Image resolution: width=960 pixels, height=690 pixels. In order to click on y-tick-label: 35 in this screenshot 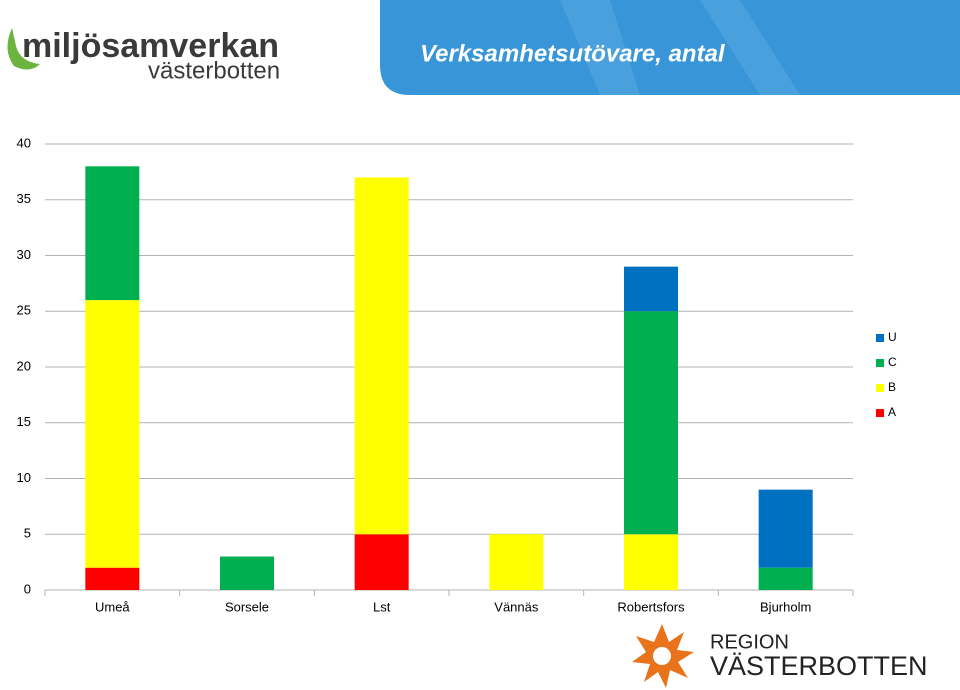, I will do `click(24, 198)`.